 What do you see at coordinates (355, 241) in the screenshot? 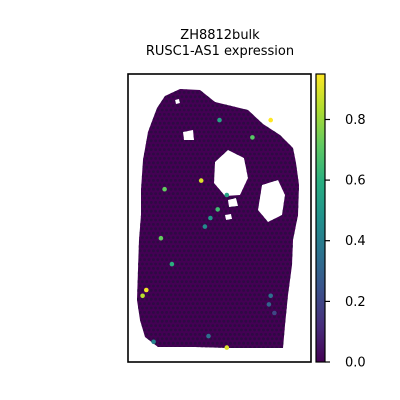
I see `colorbar-tick-label: 0.4` at bounding box center [355, 241].